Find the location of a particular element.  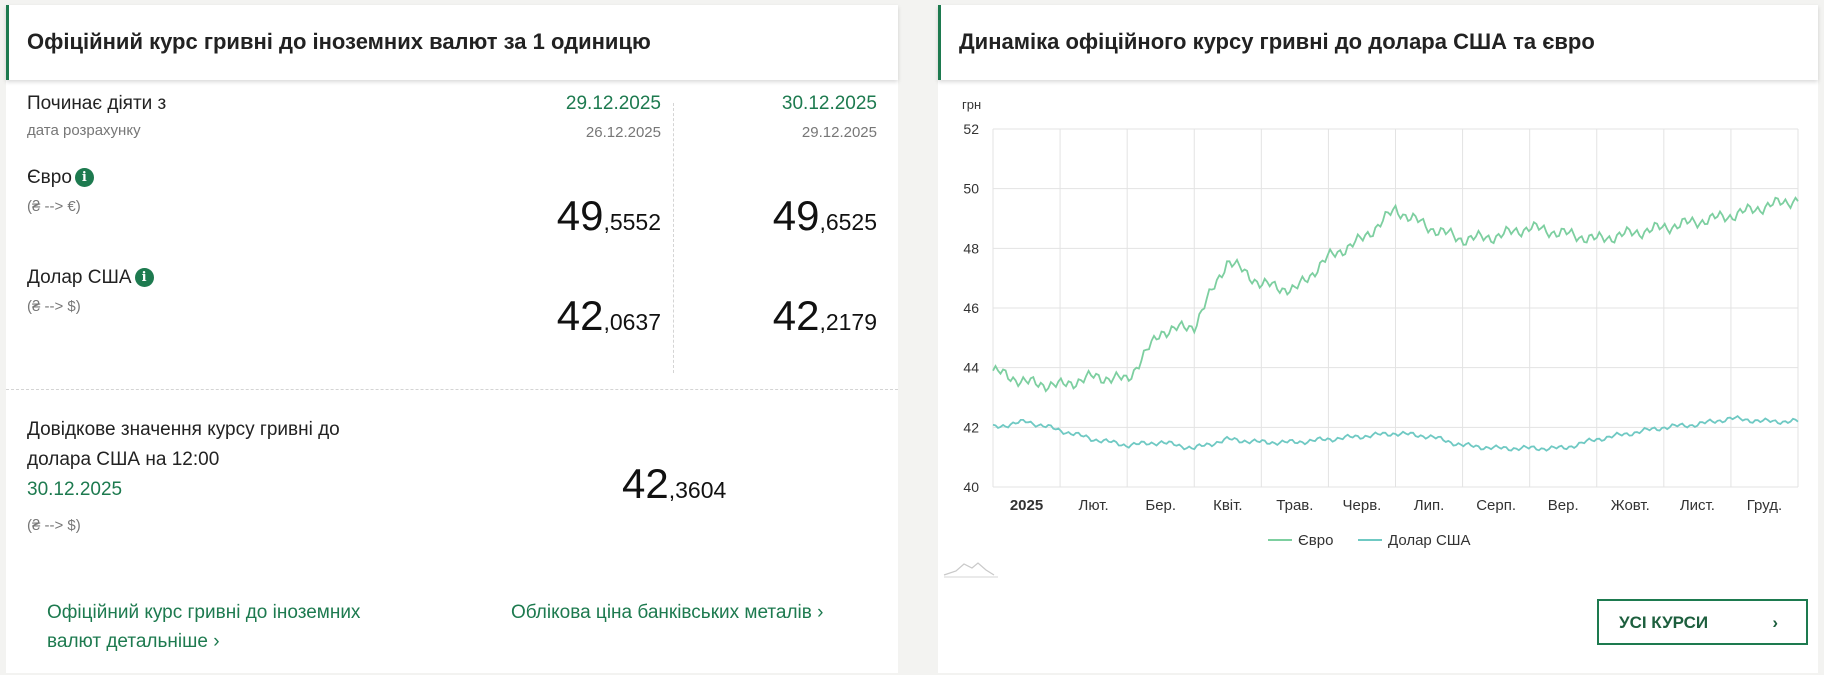

legend-label: Долар США is located at coordinates (1429, 540).